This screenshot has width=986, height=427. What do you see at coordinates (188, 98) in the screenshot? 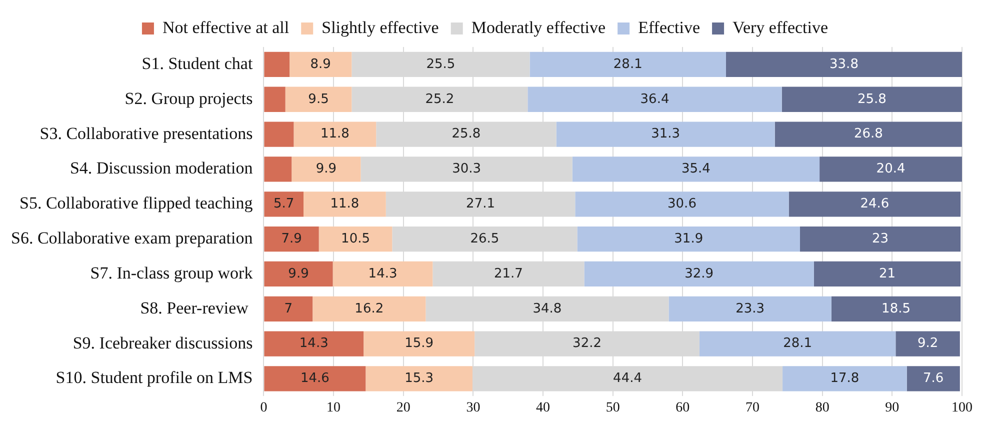
I see `y-tick-label: S2. Group projects` at bounding box center [188, 98].